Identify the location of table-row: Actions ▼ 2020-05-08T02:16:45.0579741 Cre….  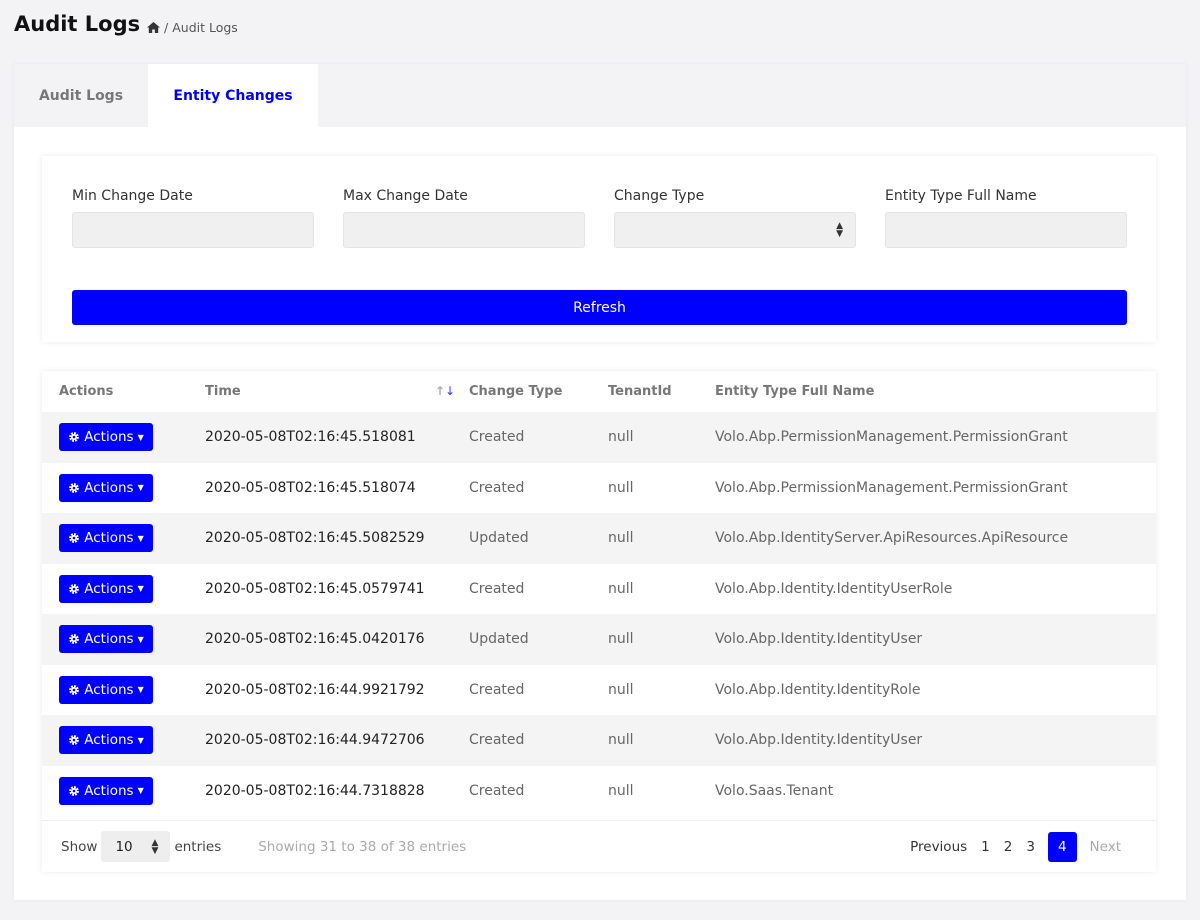
(599, 589).